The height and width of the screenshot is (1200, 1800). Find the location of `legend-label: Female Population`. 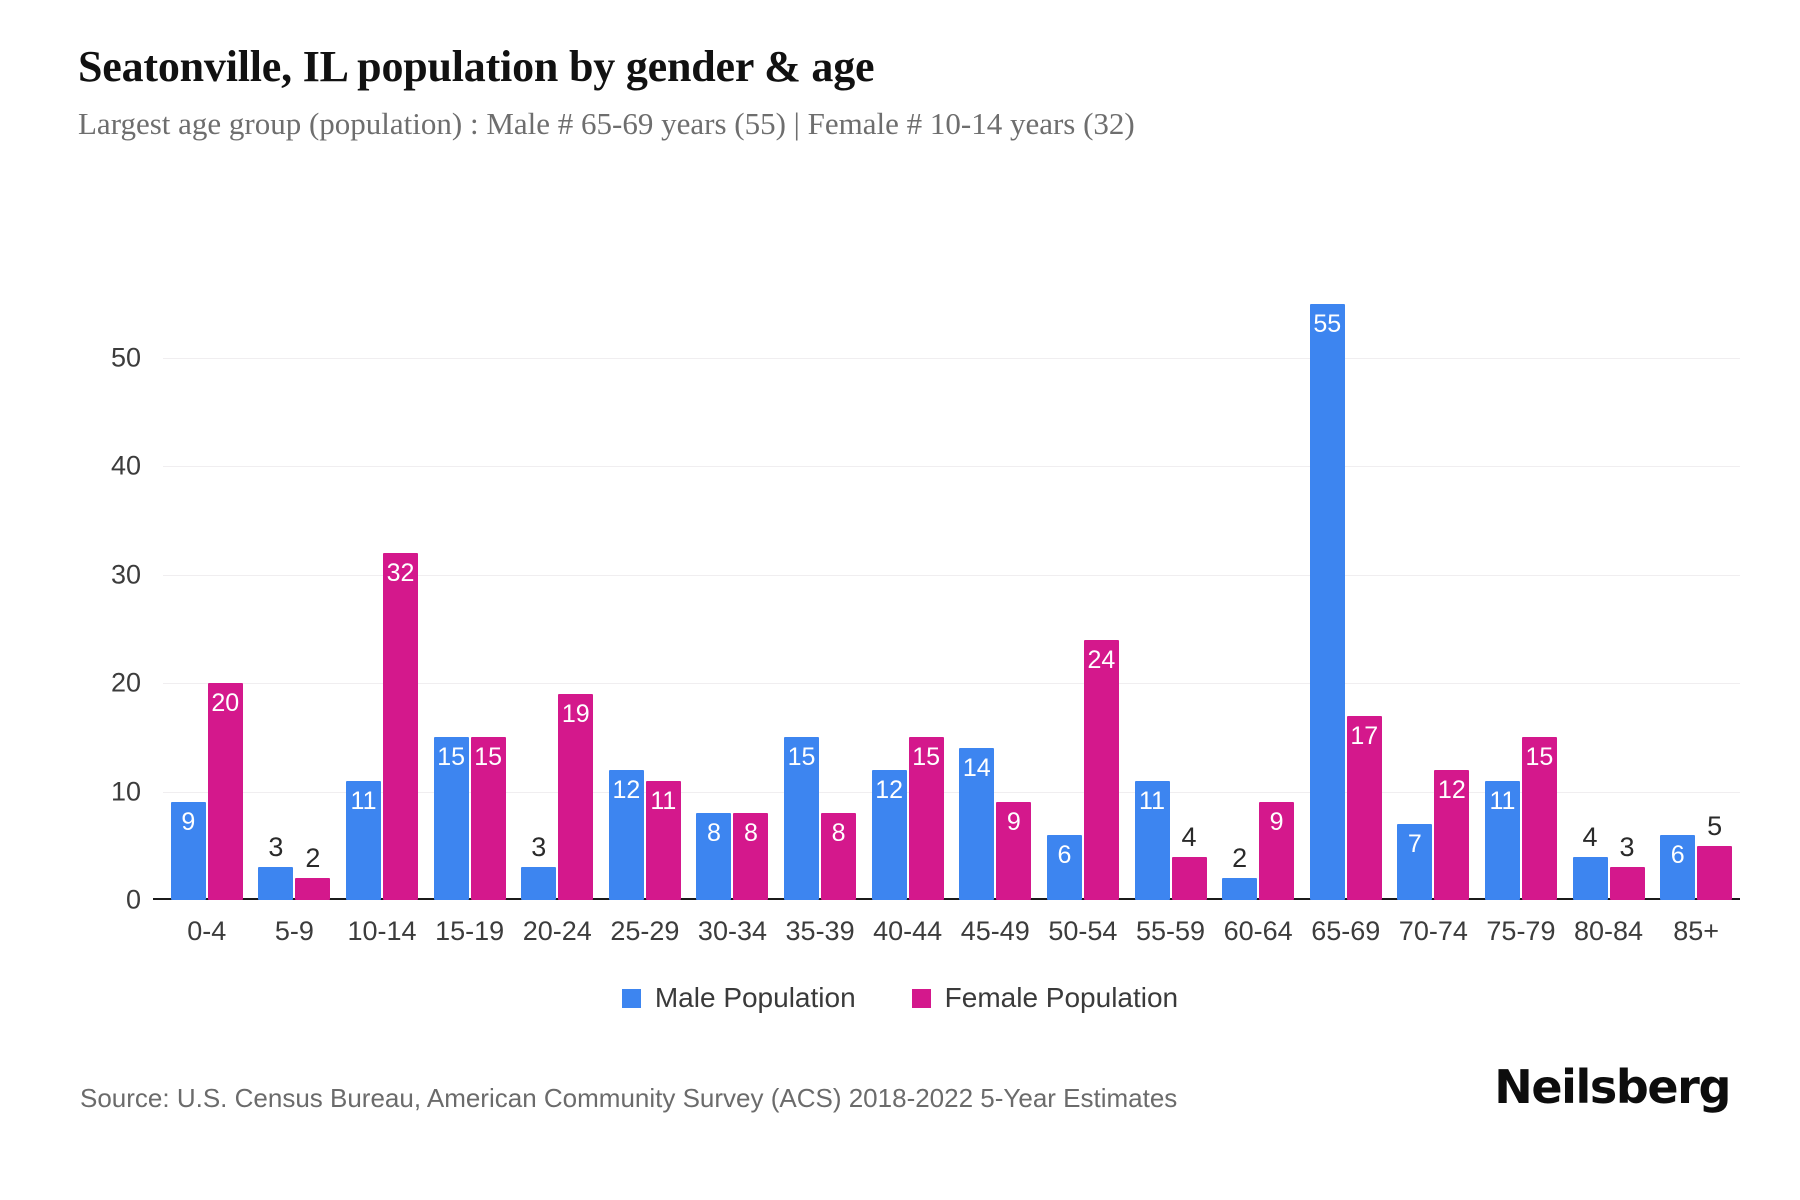

legend-label: Female Population is located at coordinates (1061, 997).